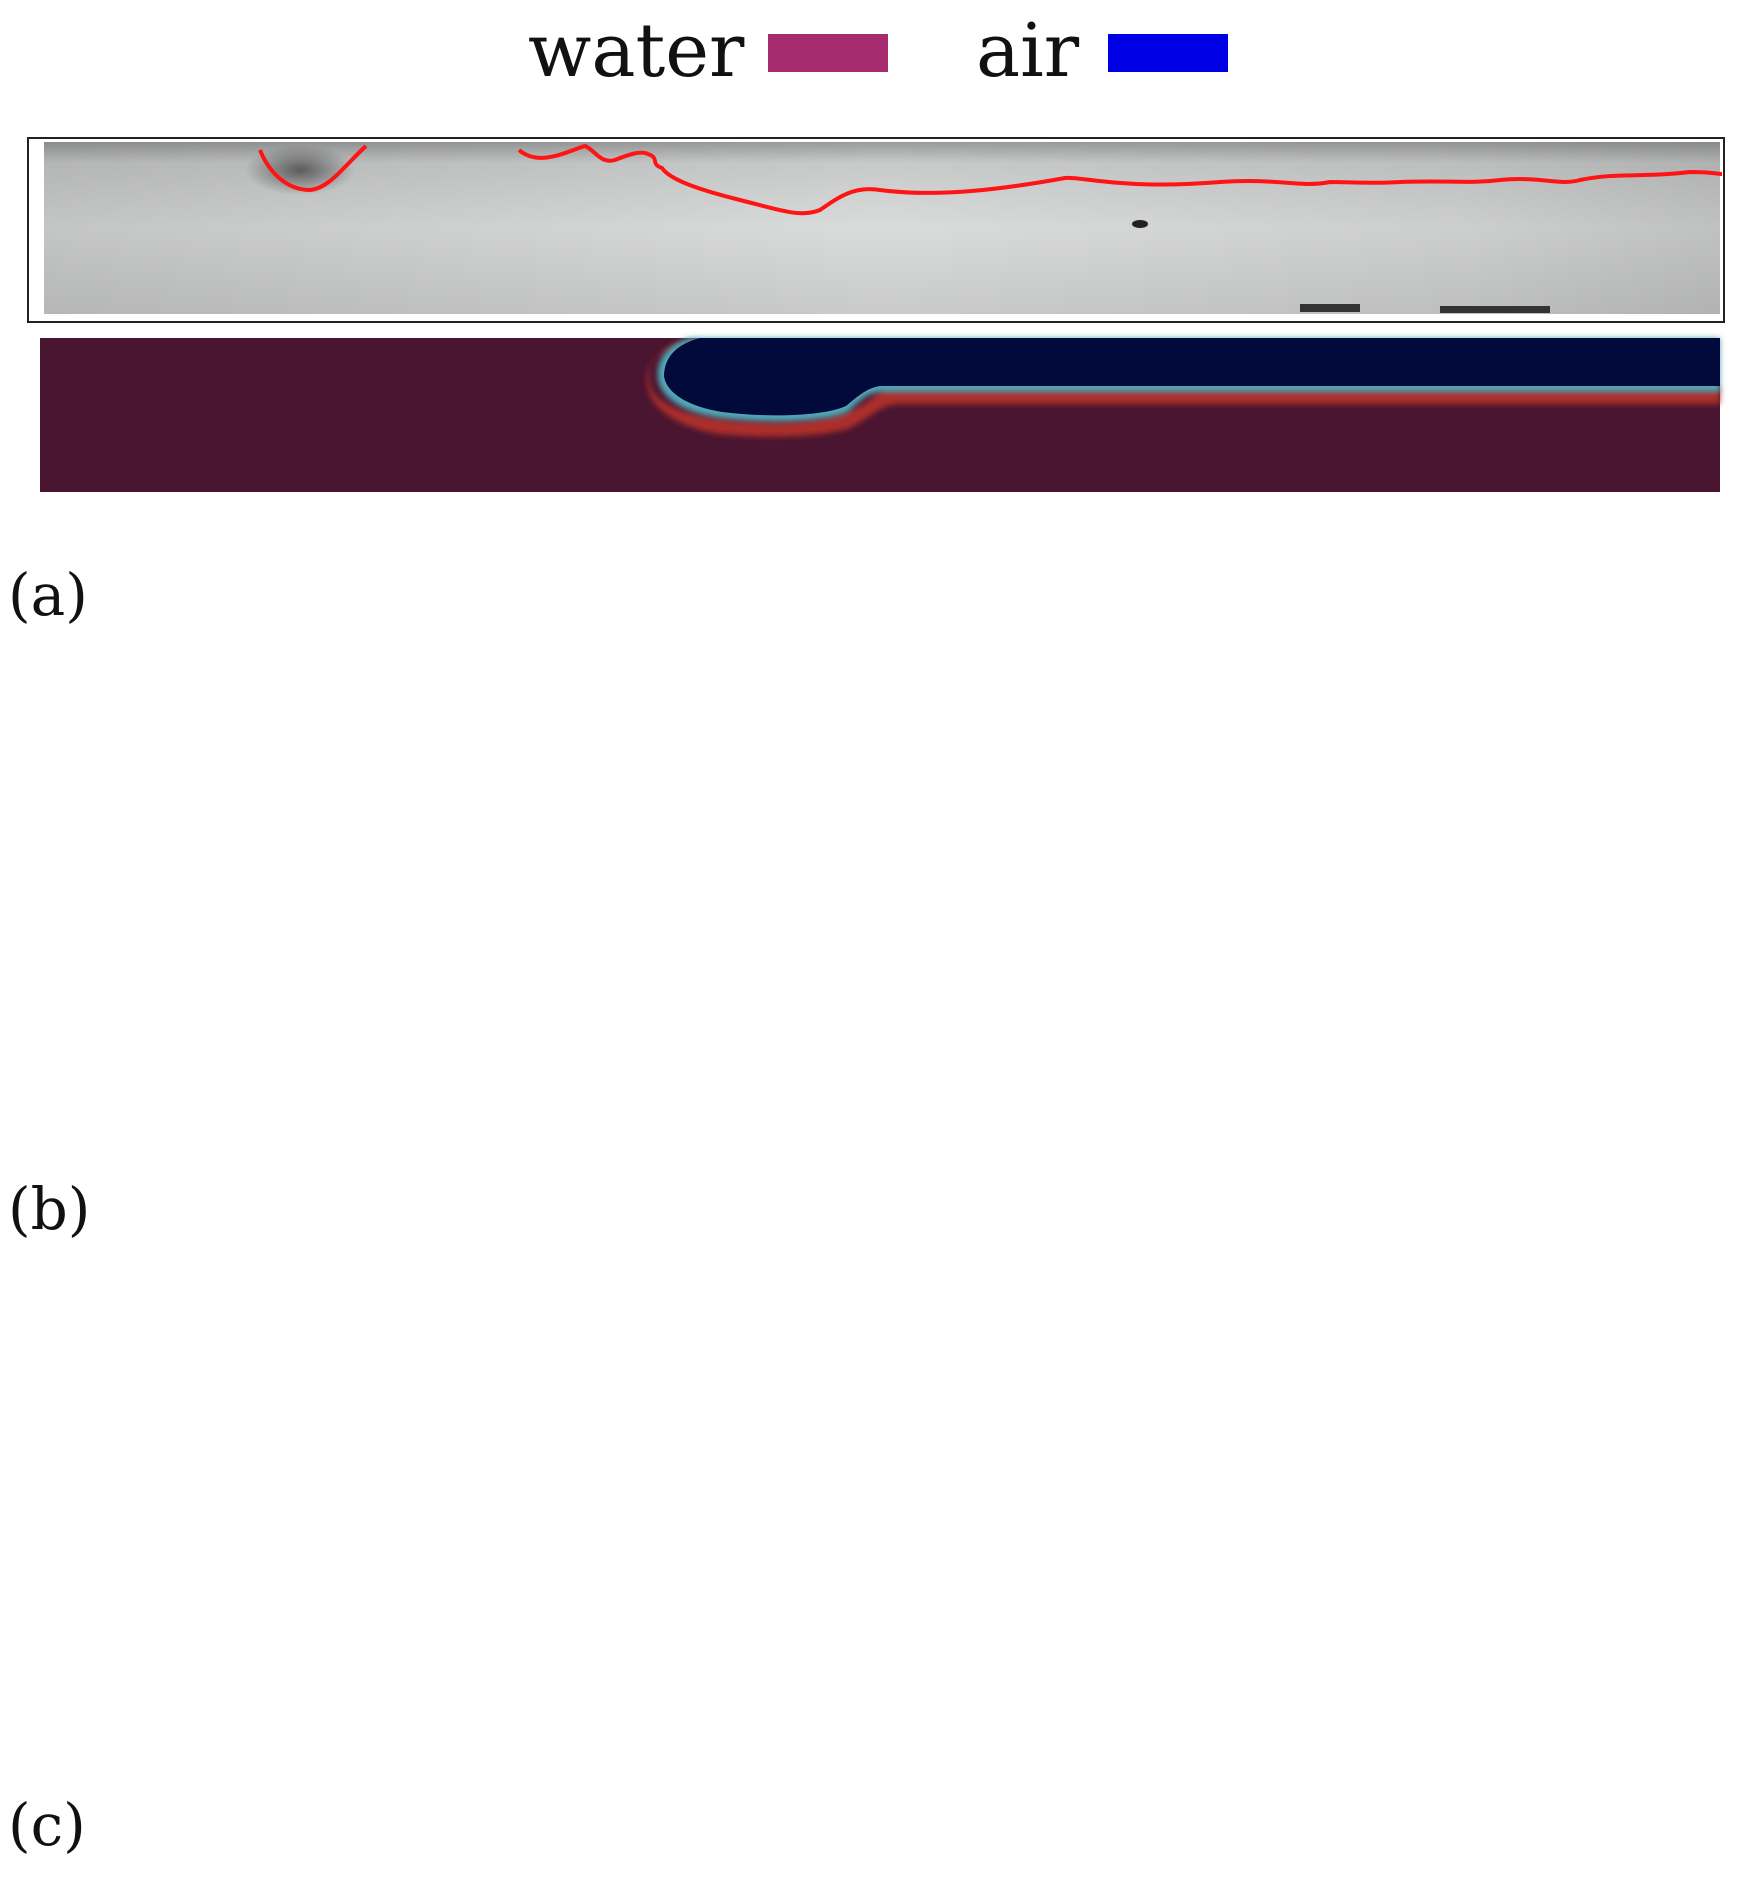 This screenshot has width=1744, height=1892. I want to click on panel-a-interface-line, so click(990, 179).